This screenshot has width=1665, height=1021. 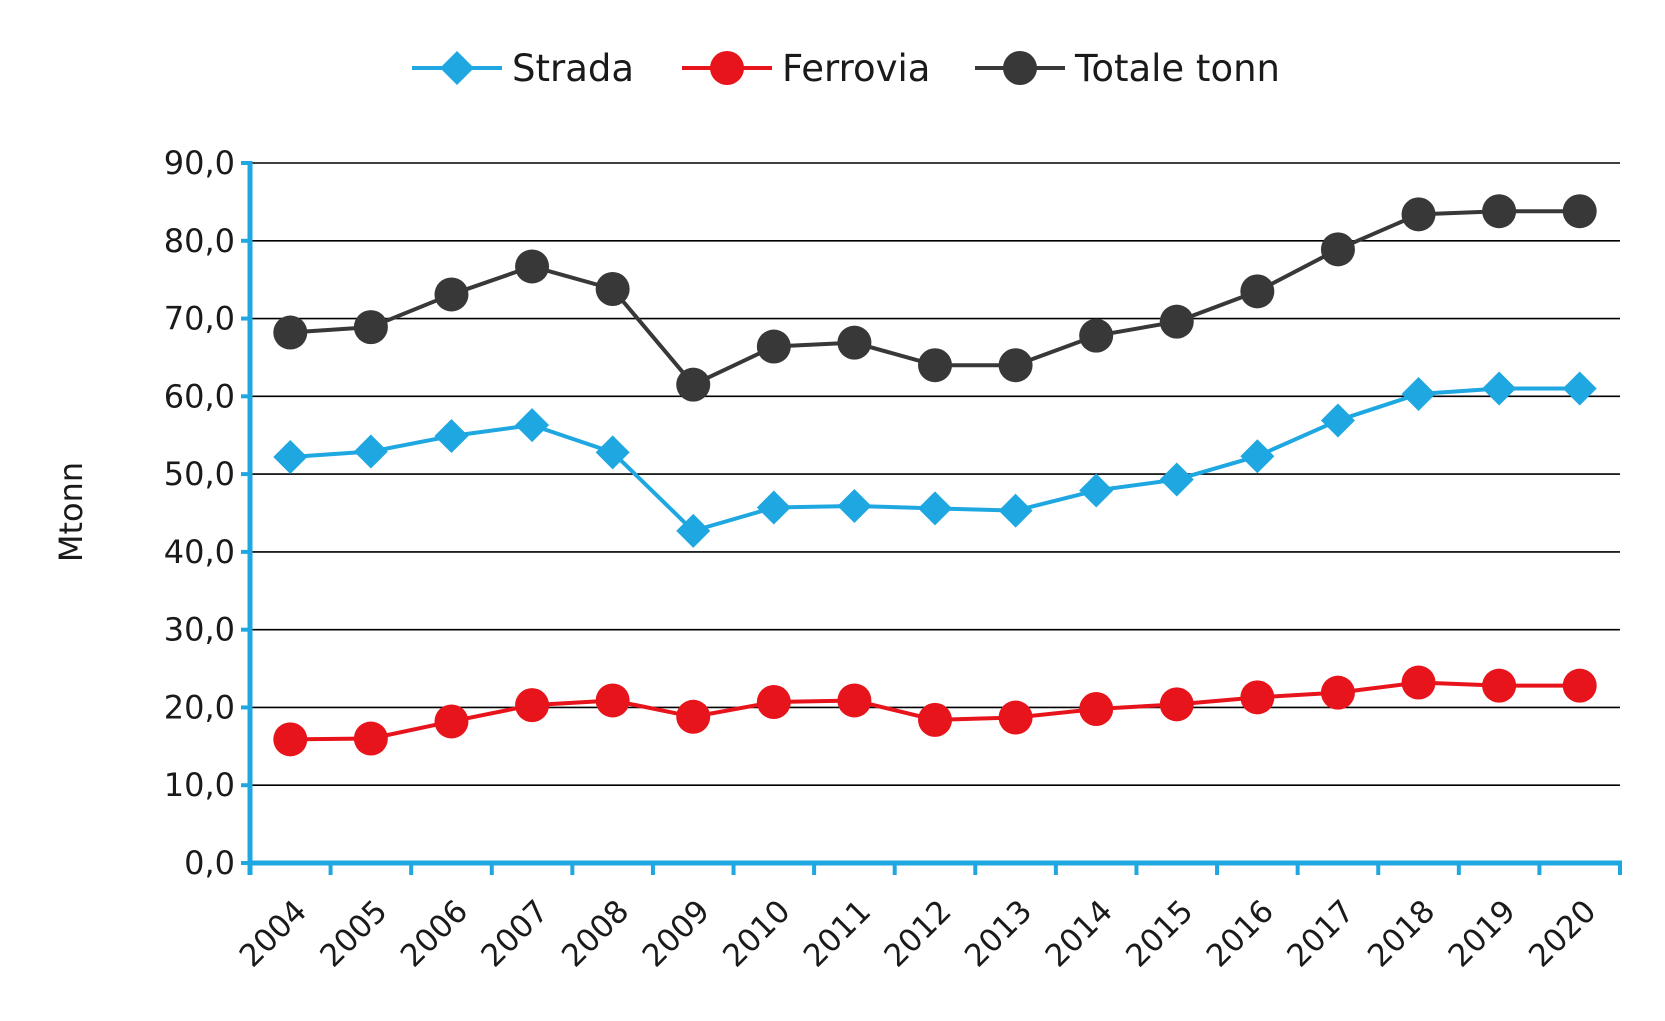 I want to click on x-tick-label: 2011, so click(x=837, y=933).